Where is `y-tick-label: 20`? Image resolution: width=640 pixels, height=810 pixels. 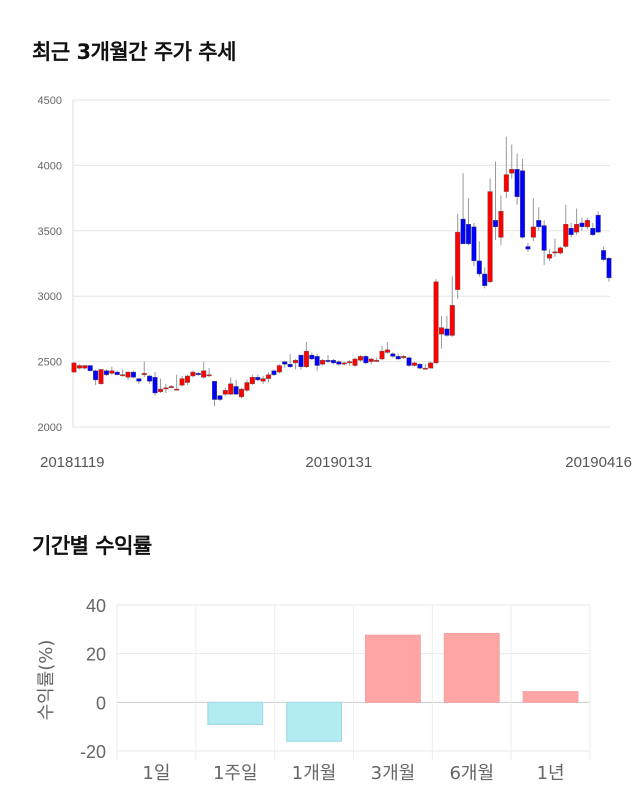 y-tick-label: 20 is located at coordinates (96, 655).